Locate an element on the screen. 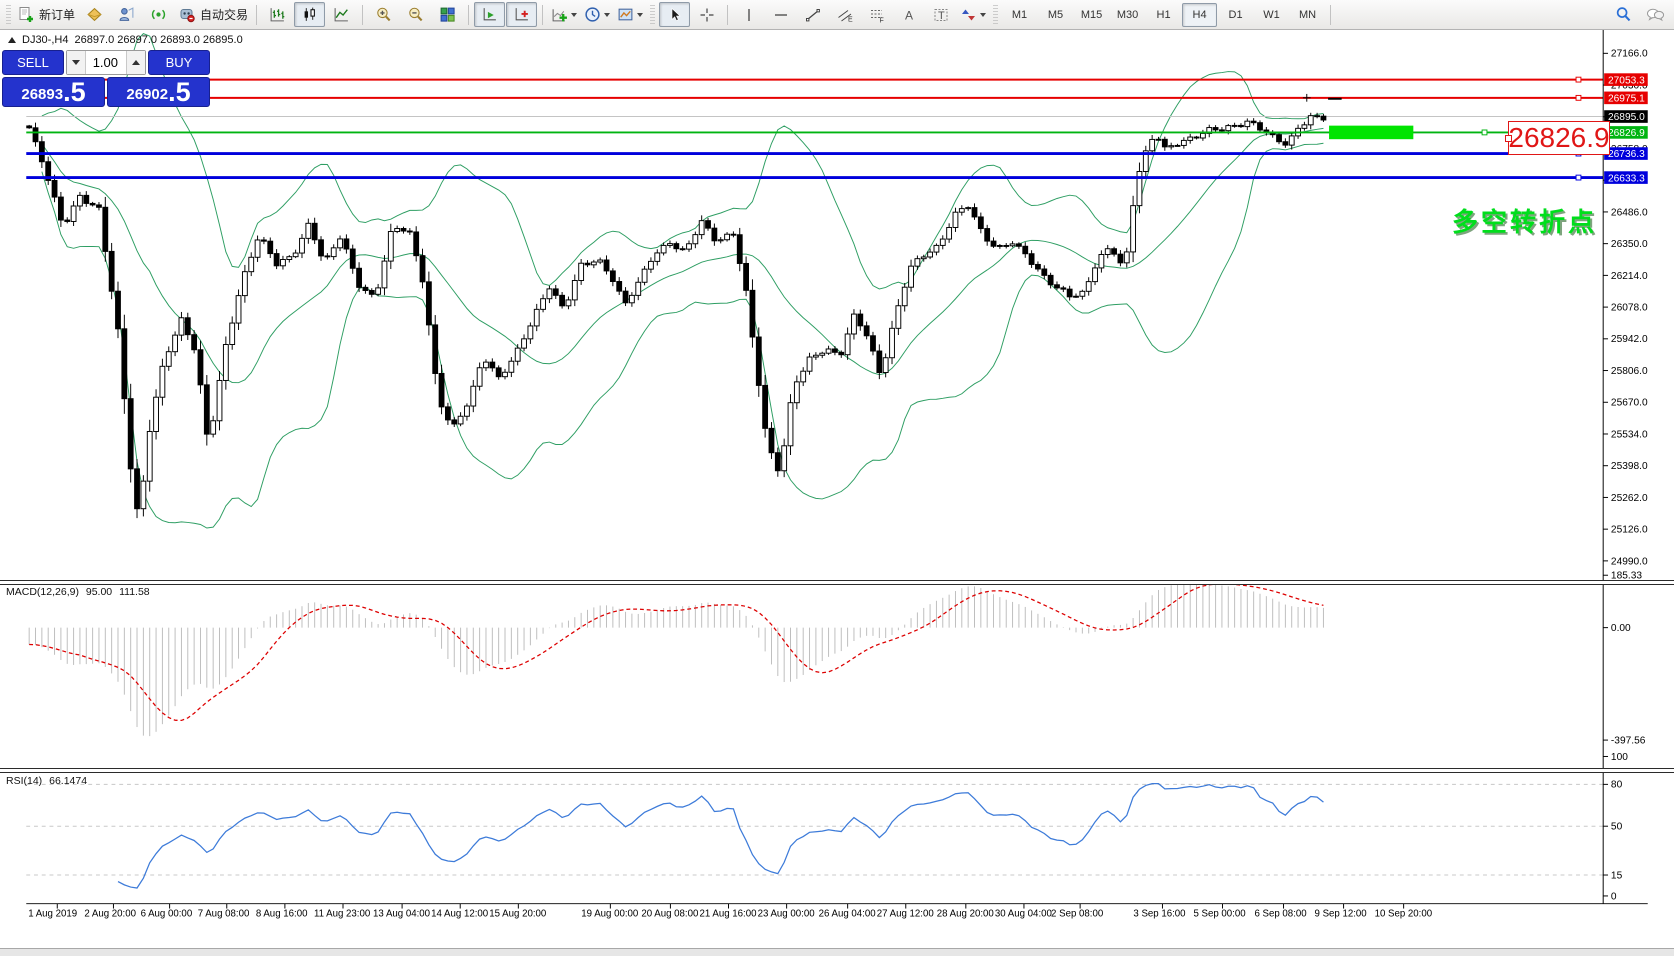 This screenshot has width=1674, height=956. volume-decrease-button is located at coordinates (76, 62).